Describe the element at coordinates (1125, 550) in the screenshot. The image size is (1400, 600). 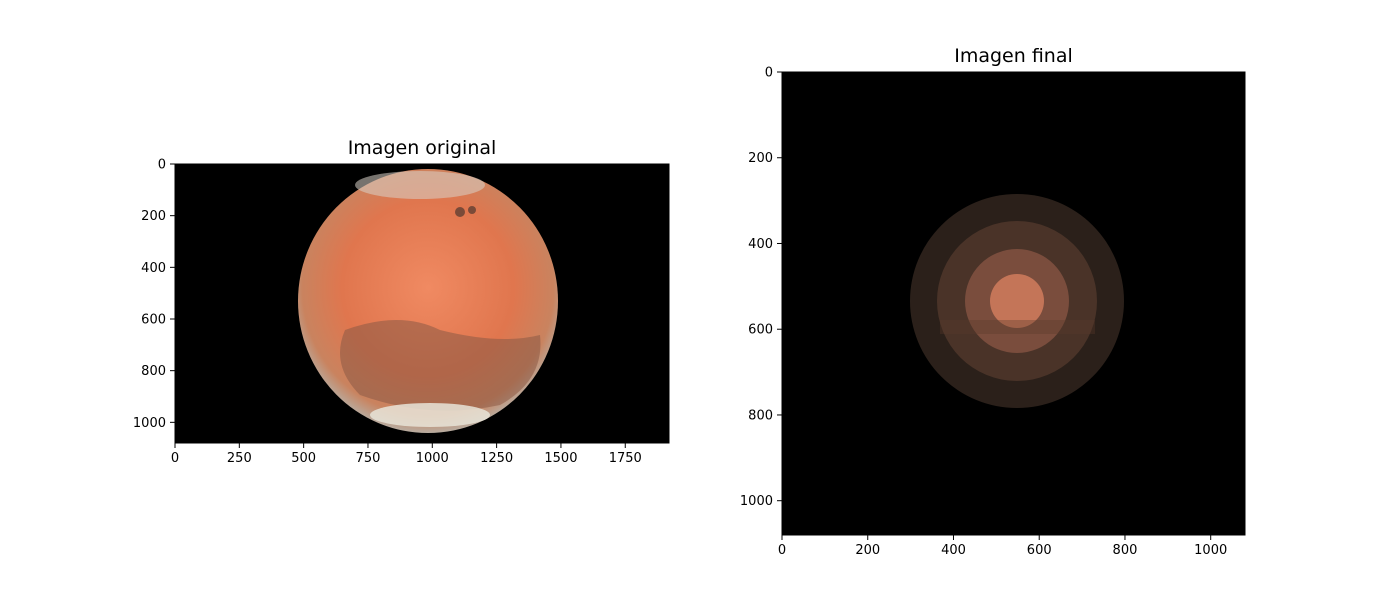
I see `x-tick-label: 800` at that location.